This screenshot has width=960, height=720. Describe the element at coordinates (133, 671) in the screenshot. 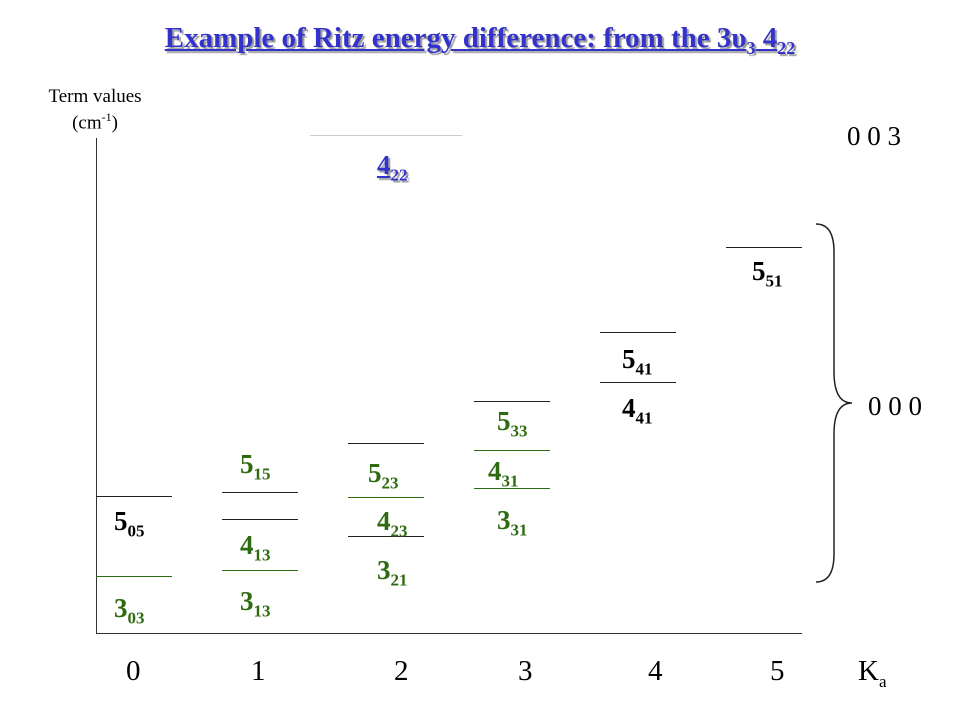

I see `x-tick-0: 0` at that location.